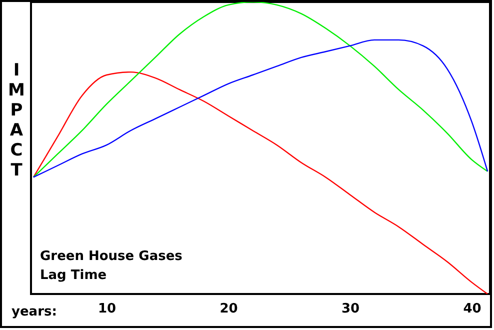  What do you see at coordinates (229, 309) in the screenshot?
I see `x-tick-label: 20` at bounding box center [229, 309].